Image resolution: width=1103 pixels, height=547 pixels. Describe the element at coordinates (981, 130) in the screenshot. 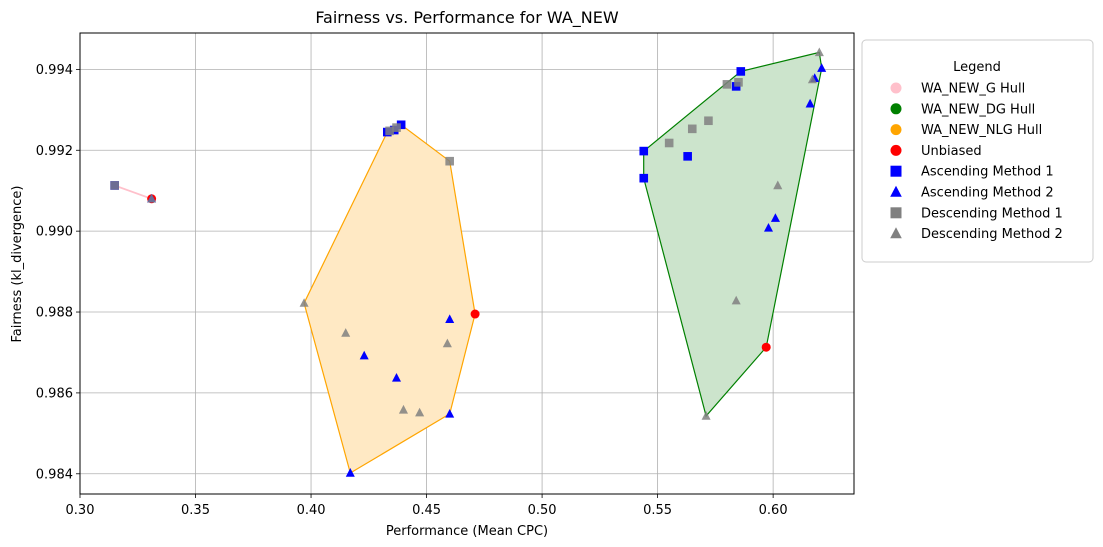

I see `legend-label-wa-new-nlg-hull: WA_NEW_NLG Hull` at that location.